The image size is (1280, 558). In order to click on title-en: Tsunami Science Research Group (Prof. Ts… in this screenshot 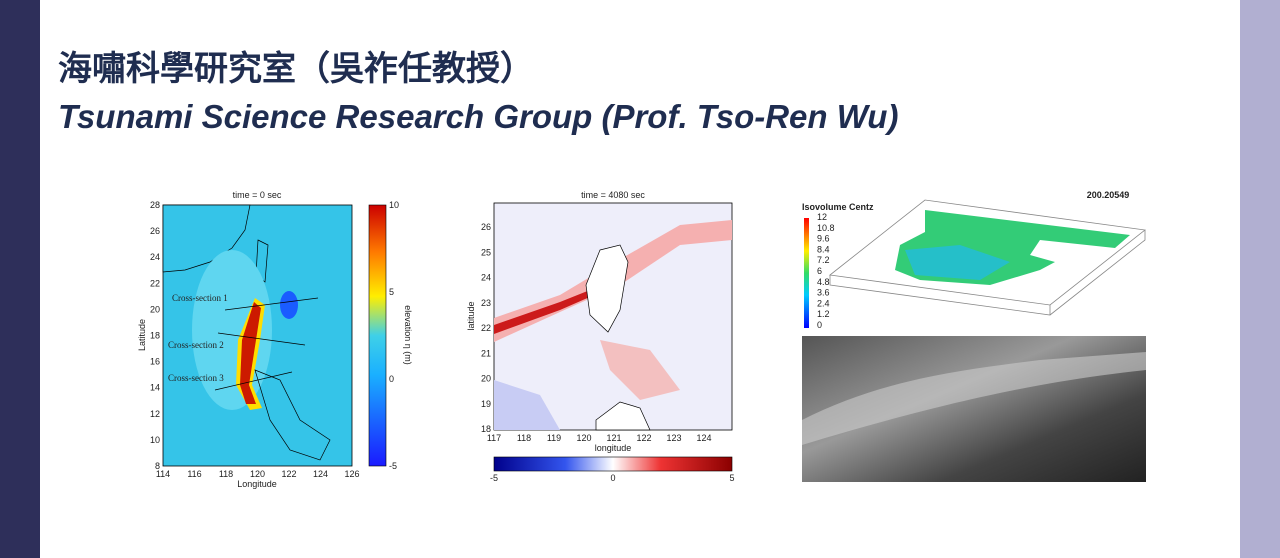, I will do `click(478, 116)`.